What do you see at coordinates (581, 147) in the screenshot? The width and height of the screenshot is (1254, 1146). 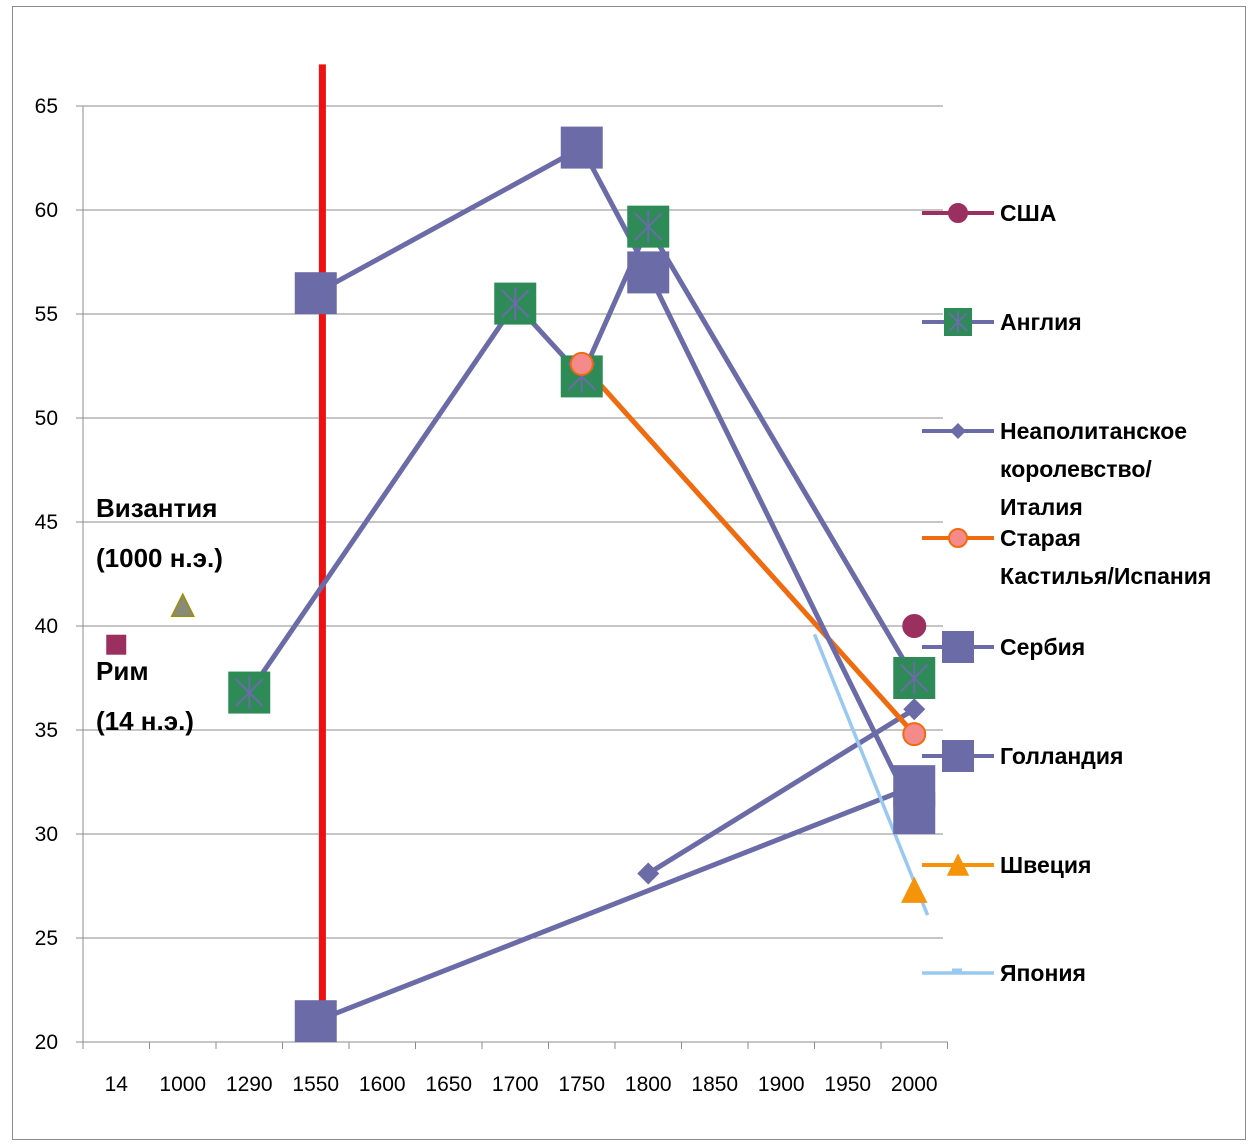 I see `data-point-s5-p1` at bounding box center [581, 147].